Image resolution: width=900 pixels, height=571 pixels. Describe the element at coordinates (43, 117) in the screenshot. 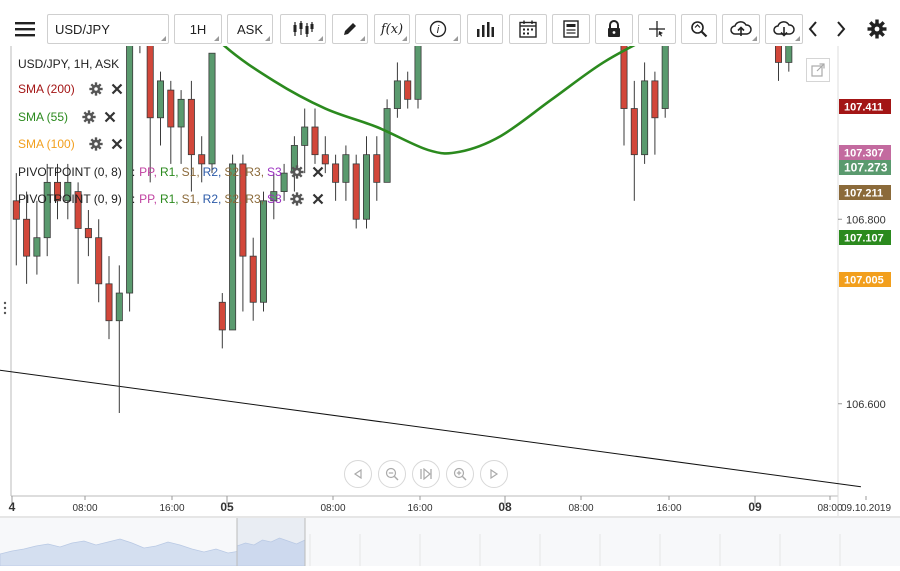

I see `legend-sma55-label: SMA (55)` at that location.